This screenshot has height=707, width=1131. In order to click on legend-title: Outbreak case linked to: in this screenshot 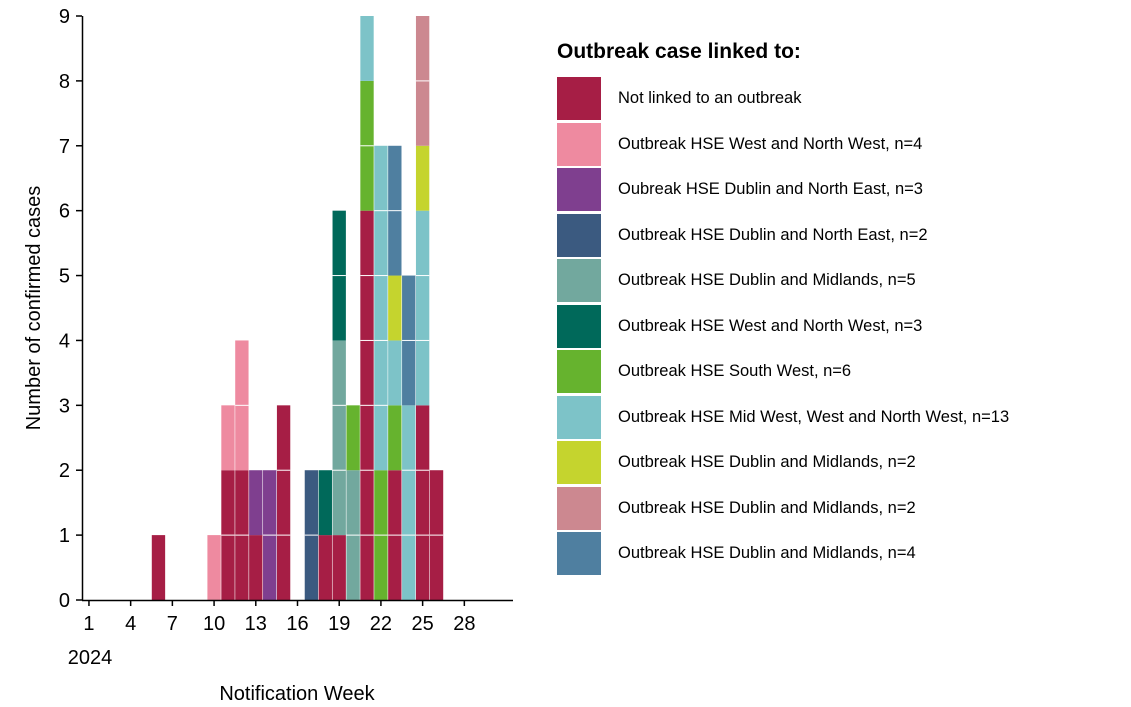, I will do `click(679, 51)`.